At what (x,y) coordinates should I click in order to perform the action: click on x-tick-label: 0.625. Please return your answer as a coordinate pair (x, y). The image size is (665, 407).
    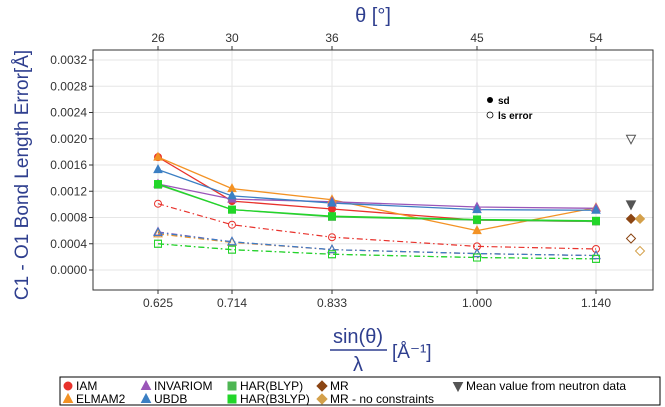
    Looking at the image, I should click on (158, 303).